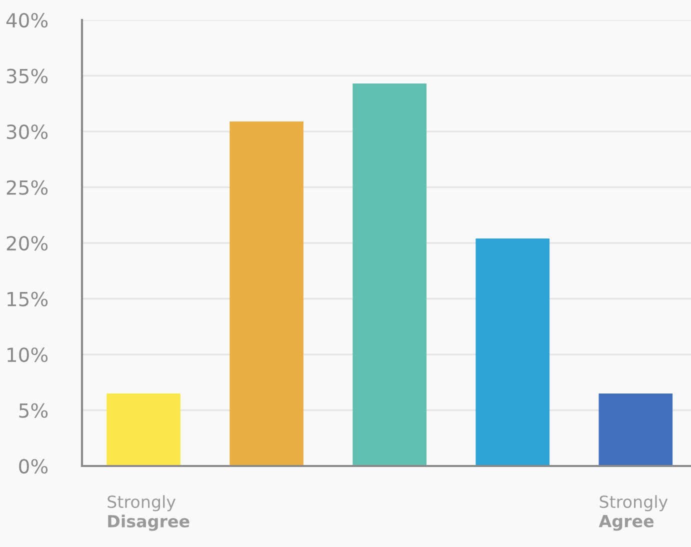 This screenshot has width=691, height=547. I want to click on y-tick-label: 5%, so click(33, 410).